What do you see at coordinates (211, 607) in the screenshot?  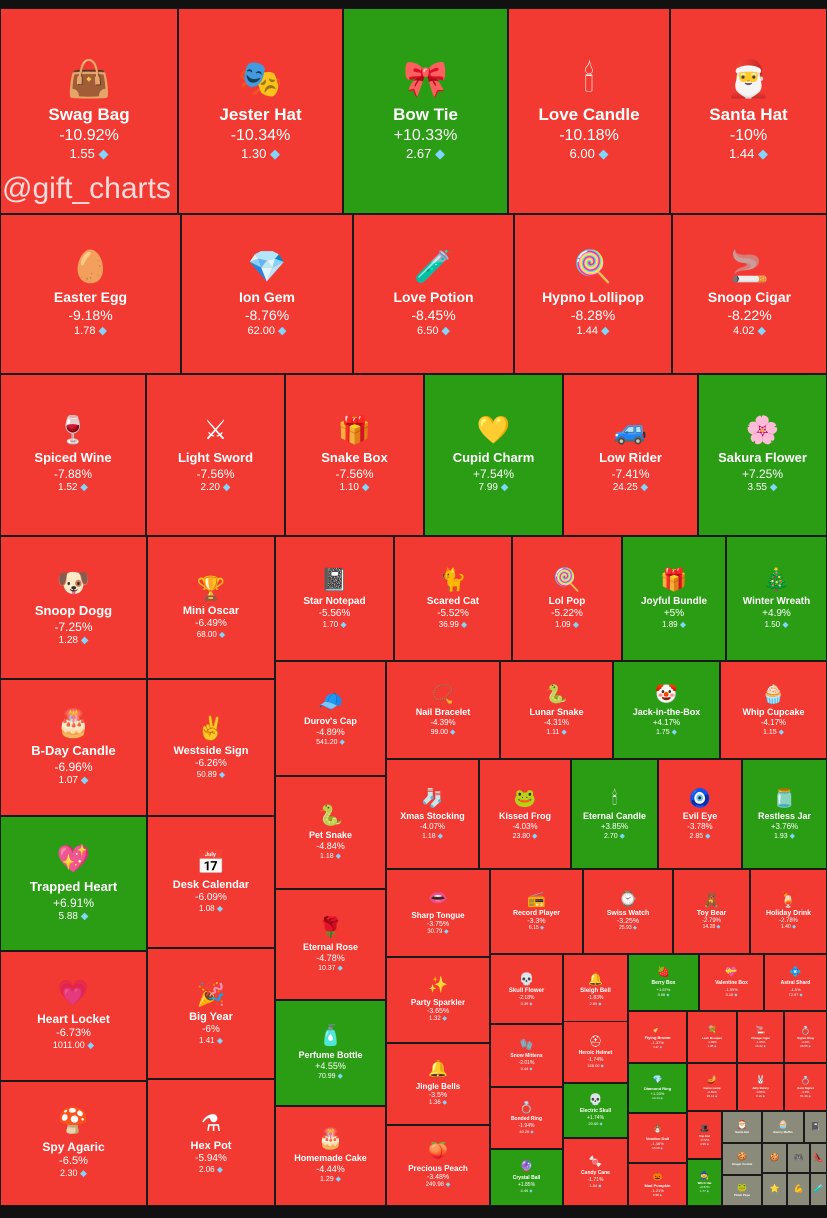 I see `tile-mini-oscar: 🏆 Mini Oscar -6.49% 68.00 ◆` at bounding box center [211, 607].